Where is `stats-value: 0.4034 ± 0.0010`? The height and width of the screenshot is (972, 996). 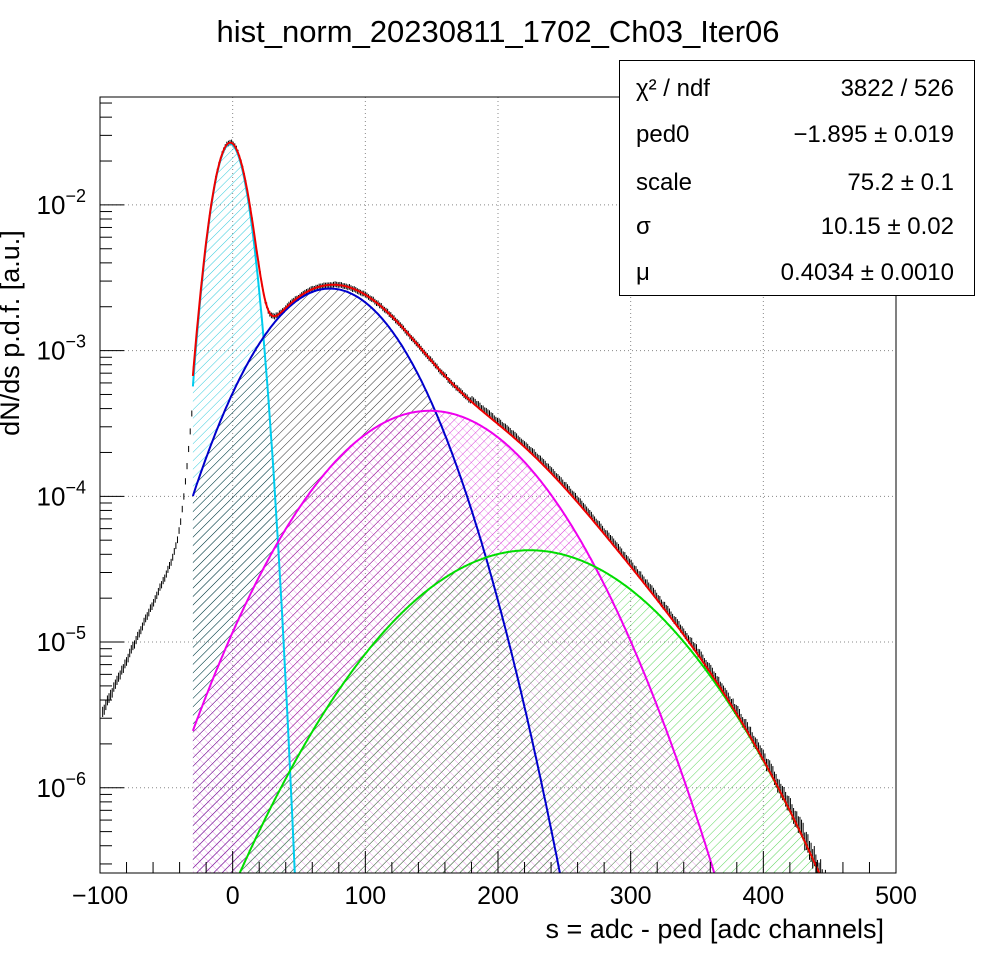 stats-value: 0.4034 ± 0.0010 is located at coordinates (867, 272).